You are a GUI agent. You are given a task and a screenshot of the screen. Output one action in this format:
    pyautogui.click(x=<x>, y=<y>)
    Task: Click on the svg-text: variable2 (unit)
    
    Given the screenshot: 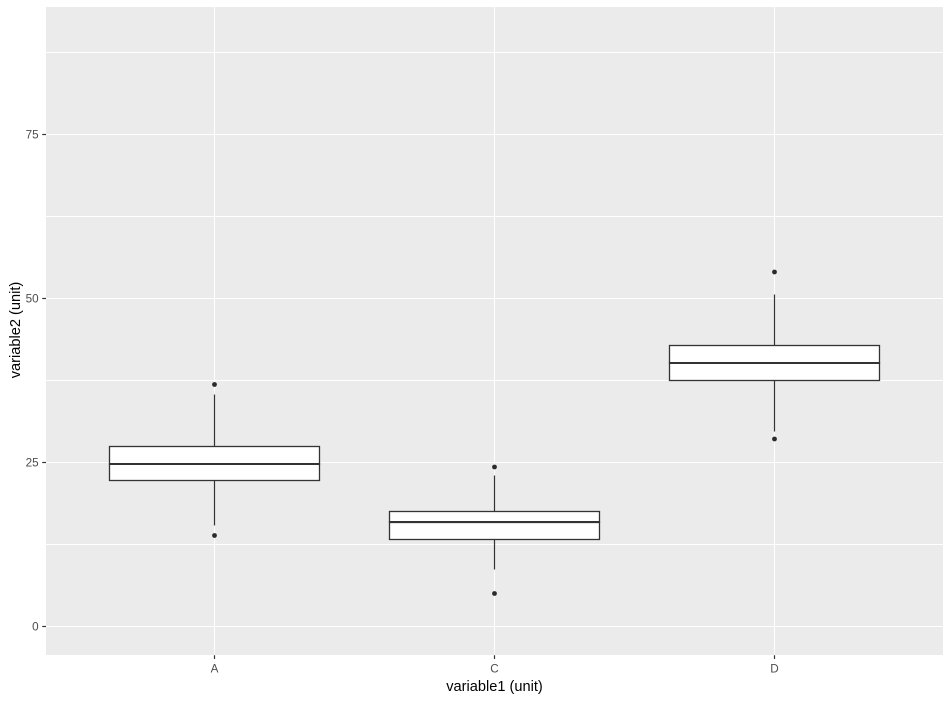 What is the action you would take?
    pyautogui.click(x=16, y=330)
    